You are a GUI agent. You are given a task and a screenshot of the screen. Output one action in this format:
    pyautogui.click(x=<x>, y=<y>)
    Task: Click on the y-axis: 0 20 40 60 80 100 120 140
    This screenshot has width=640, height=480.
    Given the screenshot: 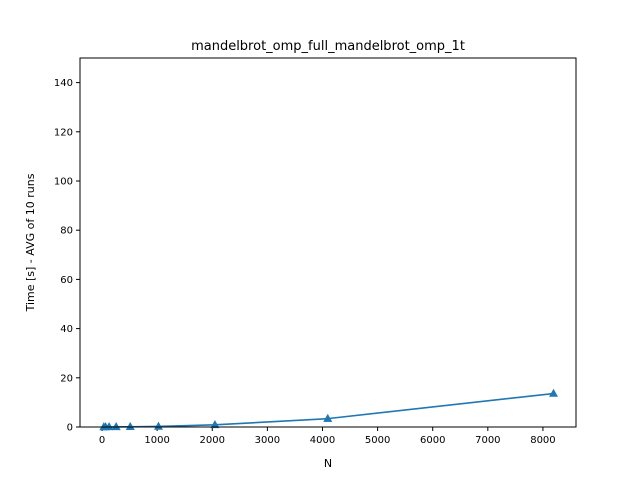 What is the action you would take?
    pyautogui.click(x=67, y=256)
    